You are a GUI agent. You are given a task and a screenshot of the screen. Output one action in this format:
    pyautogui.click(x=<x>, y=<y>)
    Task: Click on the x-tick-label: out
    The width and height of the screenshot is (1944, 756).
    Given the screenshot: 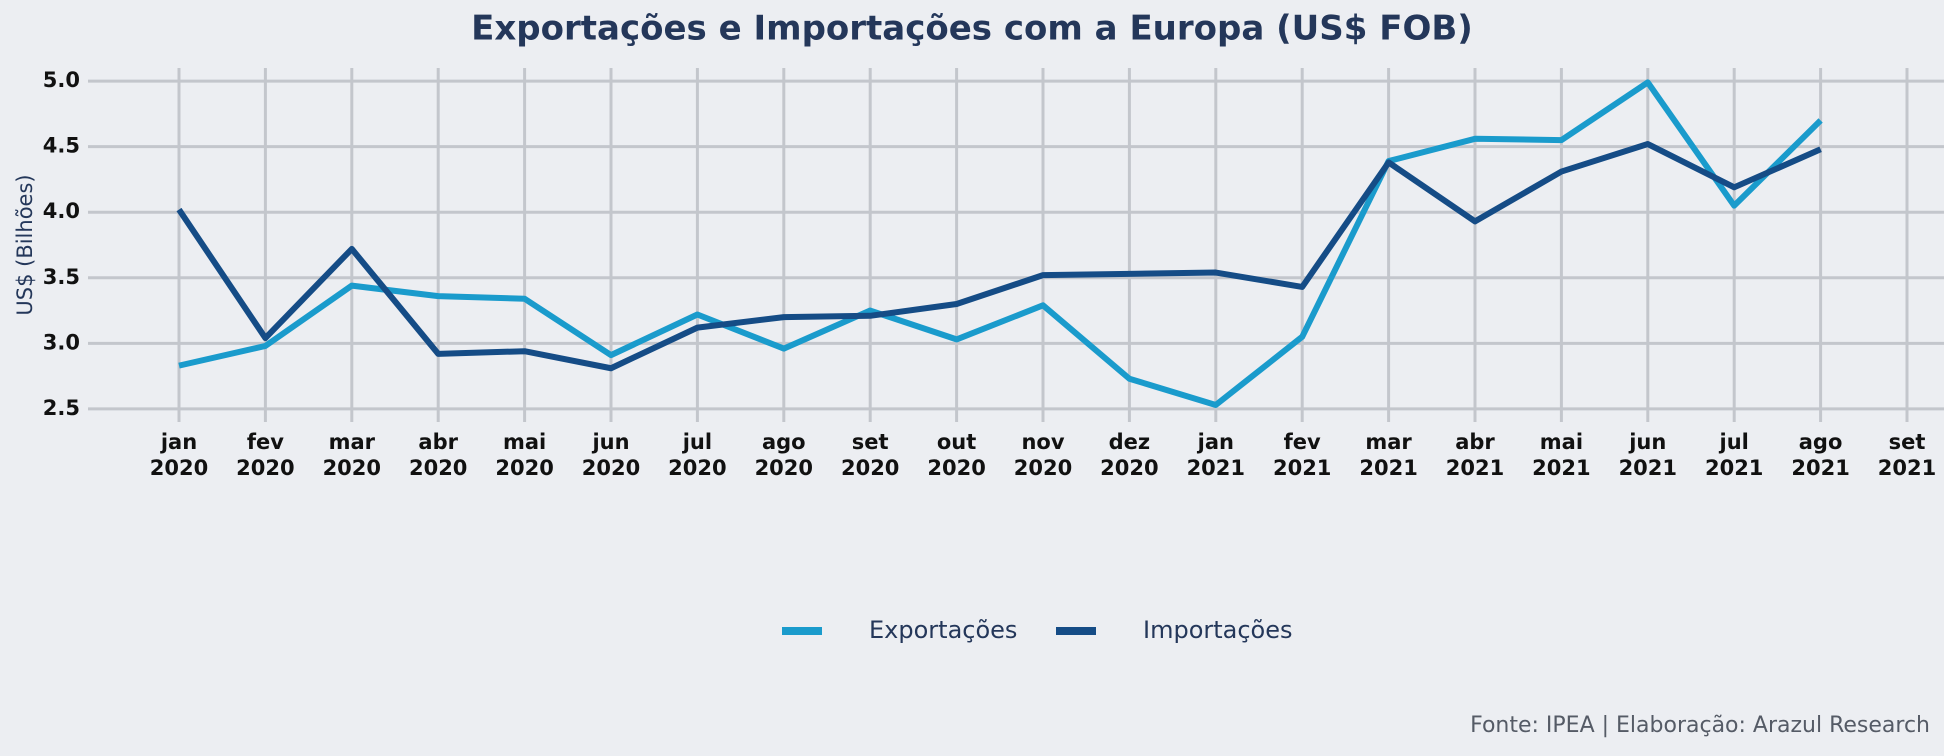 What is the action you would take?
    pyautogui.click(x=956, y=442)
    